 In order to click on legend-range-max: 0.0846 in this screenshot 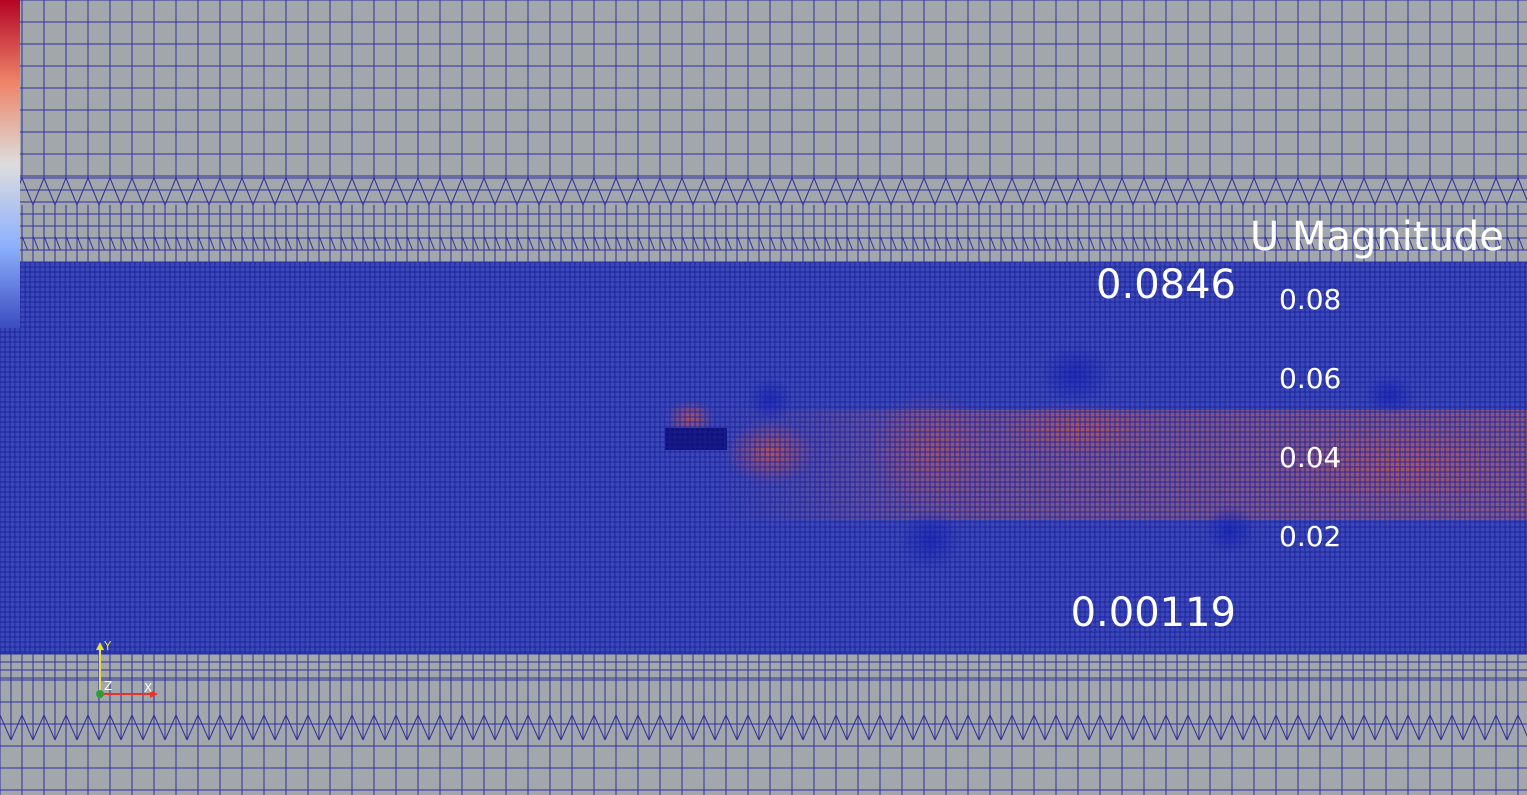, I will do `click(1166, 285)`.